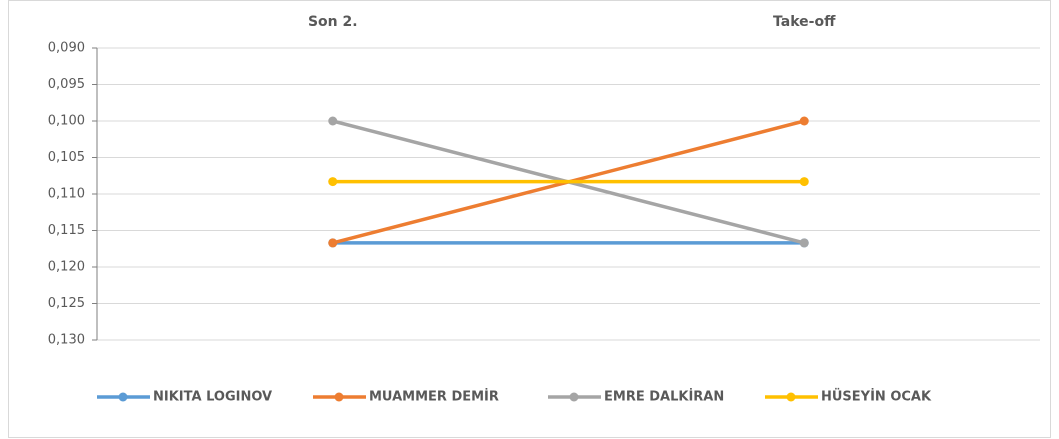 The height and width of the screenshot is (439, 1059). What do you see at coordinates (333, 22) in the screenshot?
I see `x-tick-label: Son 2.` at bounding box center [333, 22].